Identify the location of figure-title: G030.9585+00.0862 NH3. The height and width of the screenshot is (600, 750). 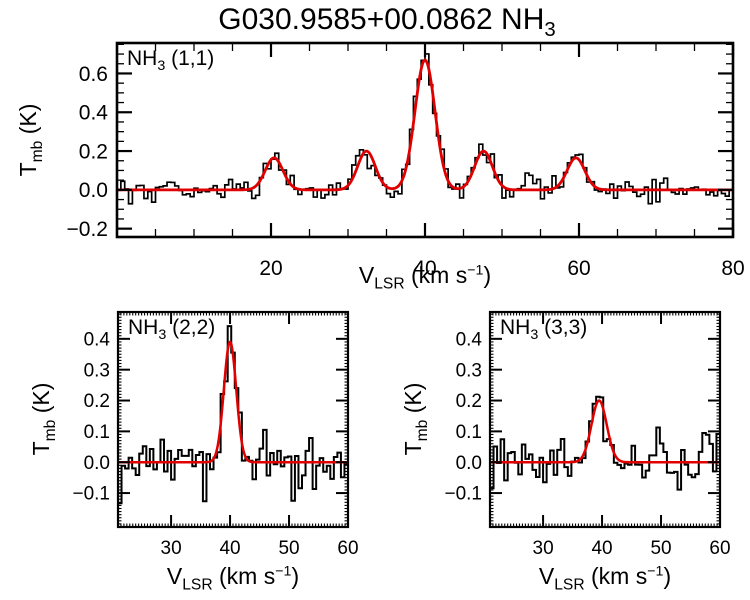
(381, 22).